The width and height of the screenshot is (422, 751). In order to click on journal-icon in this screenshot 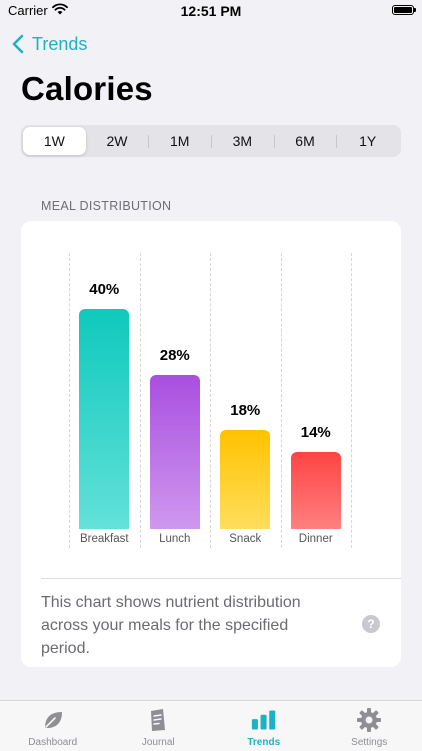, I will do `click(158, 720)`.